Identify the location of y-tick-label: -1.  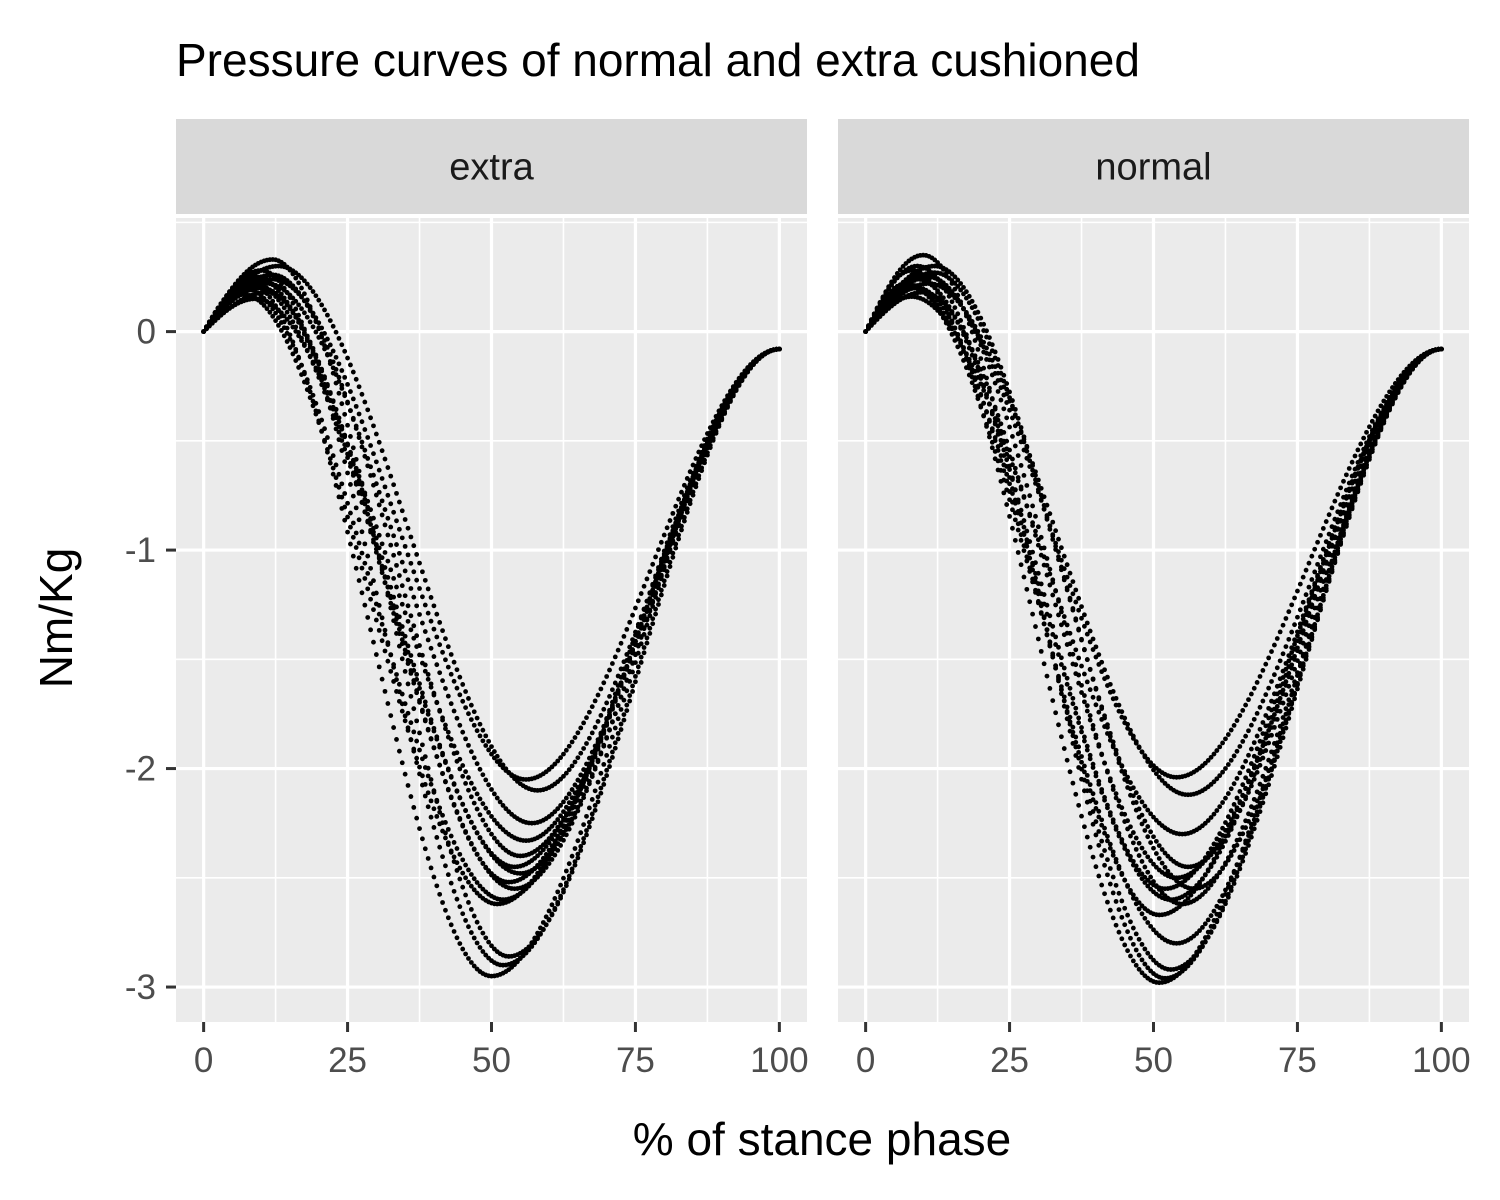
(140, 550).